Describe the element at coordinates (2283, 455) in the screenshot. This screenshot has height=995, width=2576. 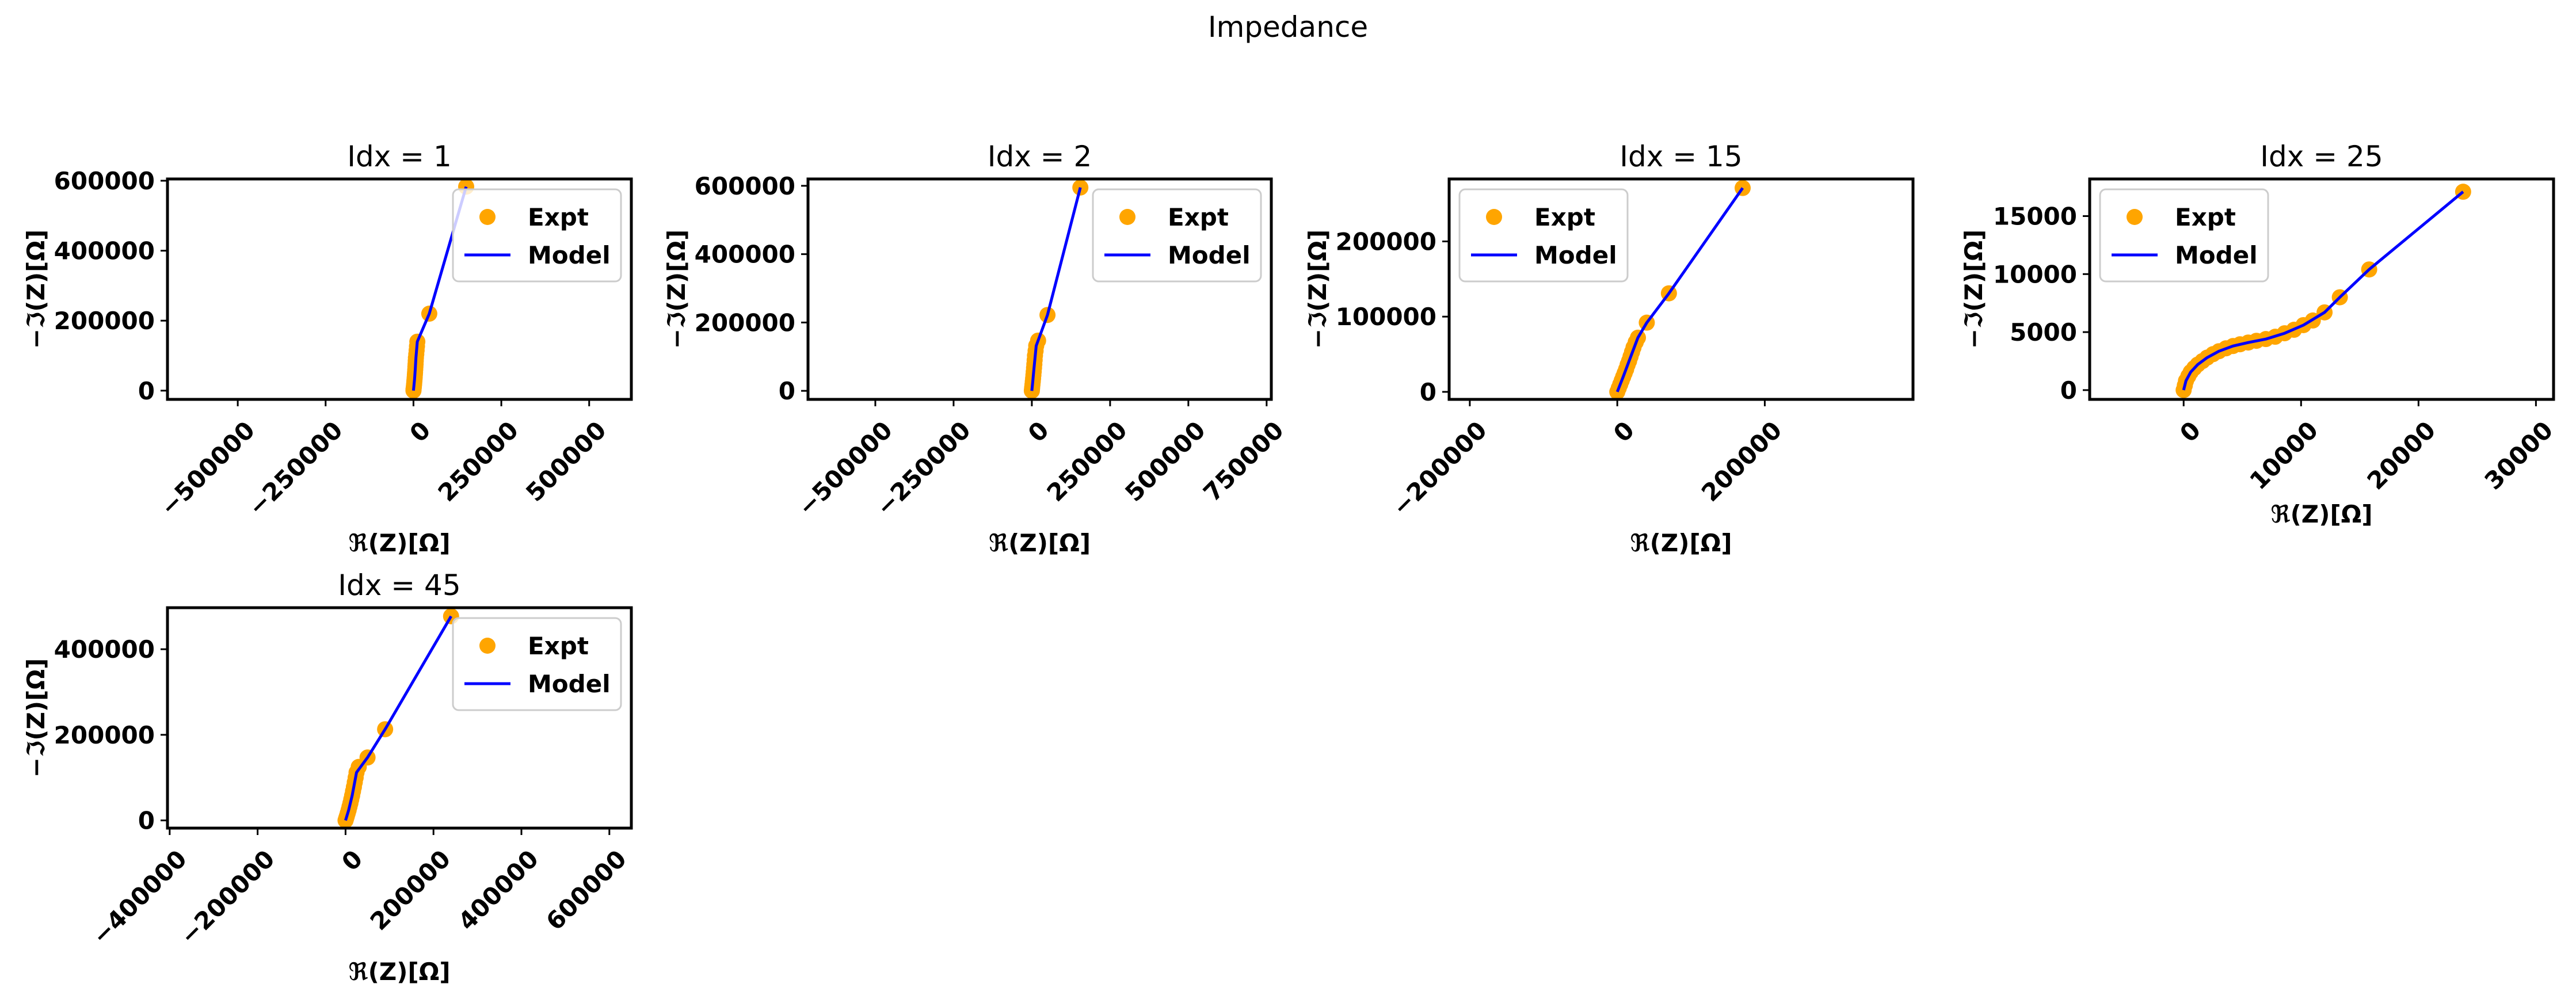
I see `x-tick-label: 10000` at that location.